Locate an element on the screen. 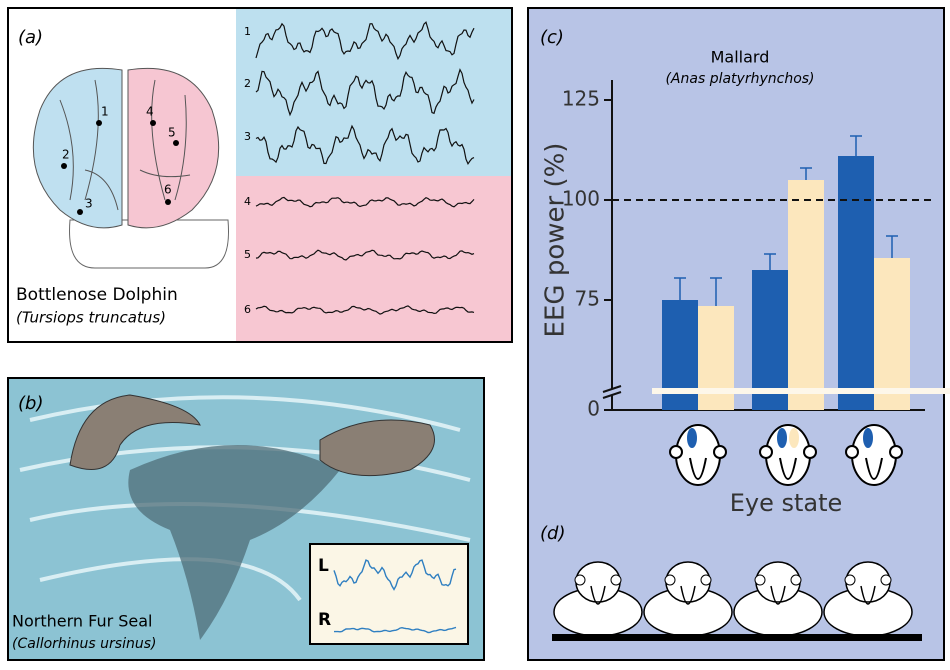  seal-body is located at coordinates (234, 542).